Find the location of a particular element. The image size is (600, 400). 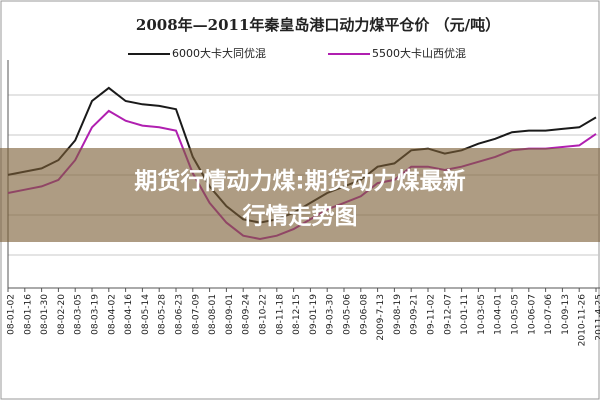

overlay-text: 行情走势图 is located at coordinates (300, 216).